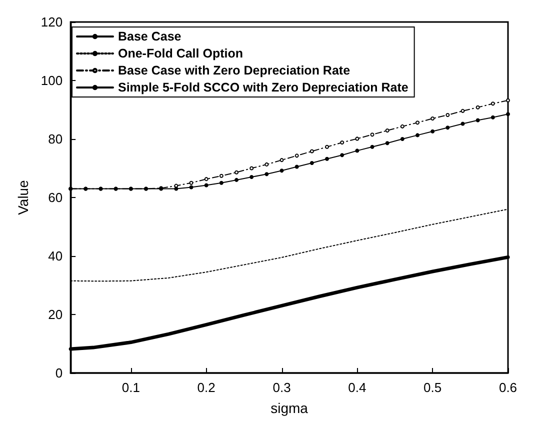  Describe the element at coordinates (55, 139) in the screenshot. I see `y-tick-label: 80` at that location.